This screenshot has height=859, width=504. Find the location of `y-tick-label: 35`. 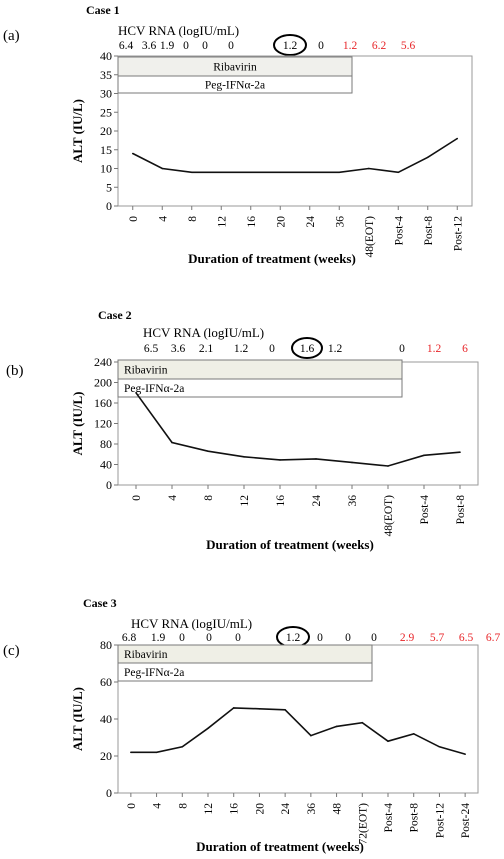

y-tick-label: 35 is located at coordinates (106, 75).